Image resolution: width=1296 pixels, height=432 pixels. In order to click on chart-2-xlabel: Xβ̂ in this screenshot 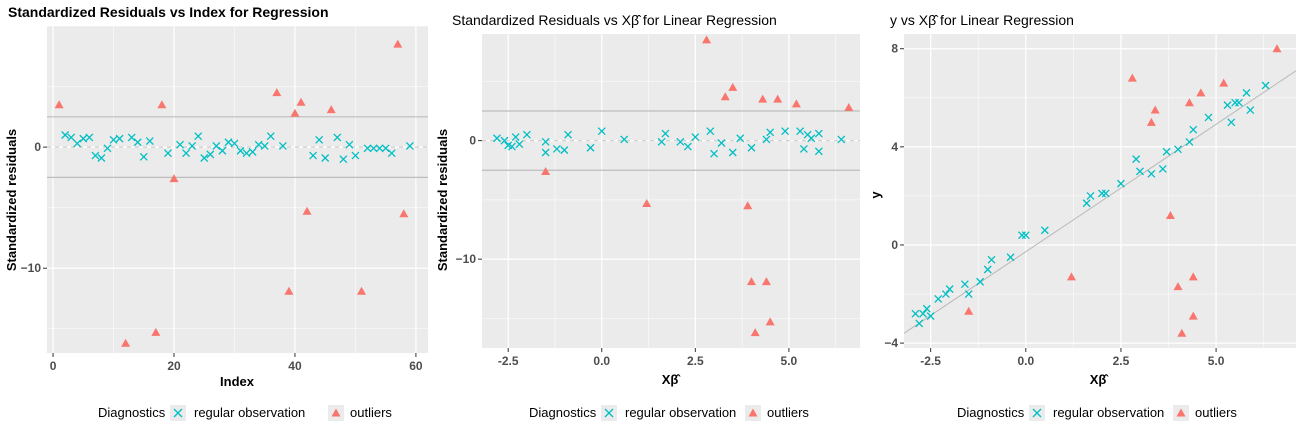, I will do `click(672, 379)`.